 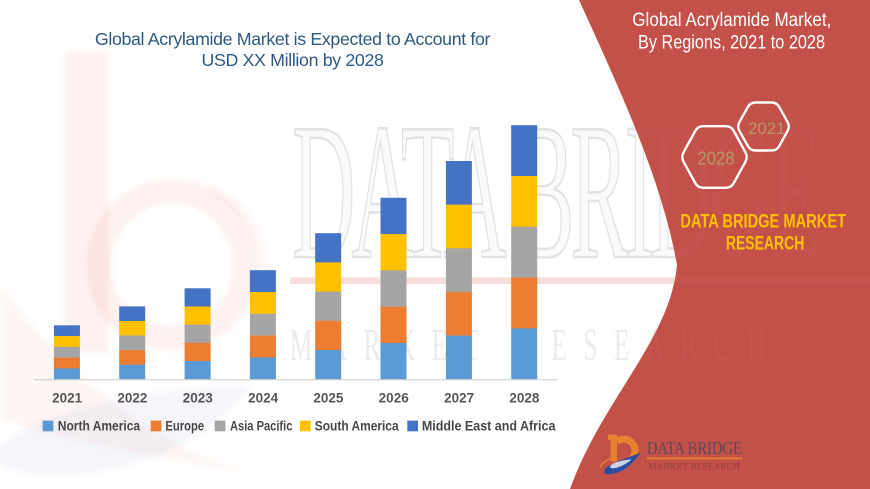 I want to click on svg-text: 2024, so click(x=263, y=397).